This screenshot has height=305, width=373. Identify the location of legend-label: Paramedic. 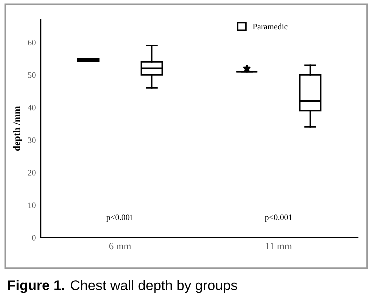
(270, 27).